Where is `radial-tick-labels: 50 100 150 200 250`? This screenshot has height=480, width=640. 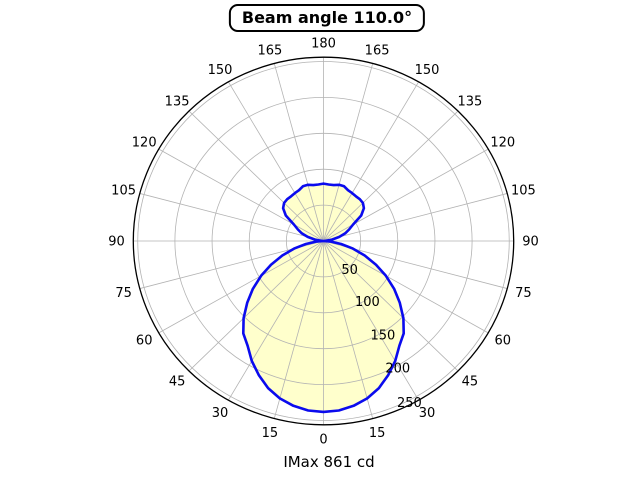 radial-tick-labels: 50 100 150 200 250 is located at coordinates (381, 337).